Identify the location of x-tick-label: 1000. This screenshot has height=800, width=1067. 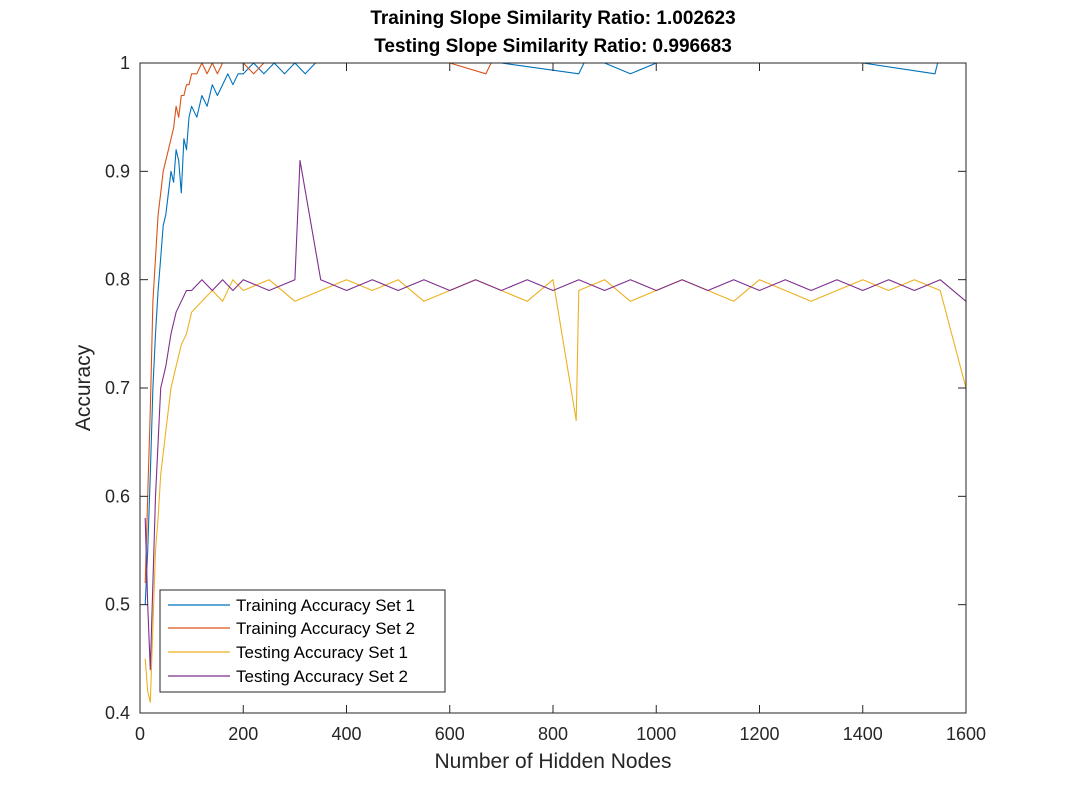
(656, 734).